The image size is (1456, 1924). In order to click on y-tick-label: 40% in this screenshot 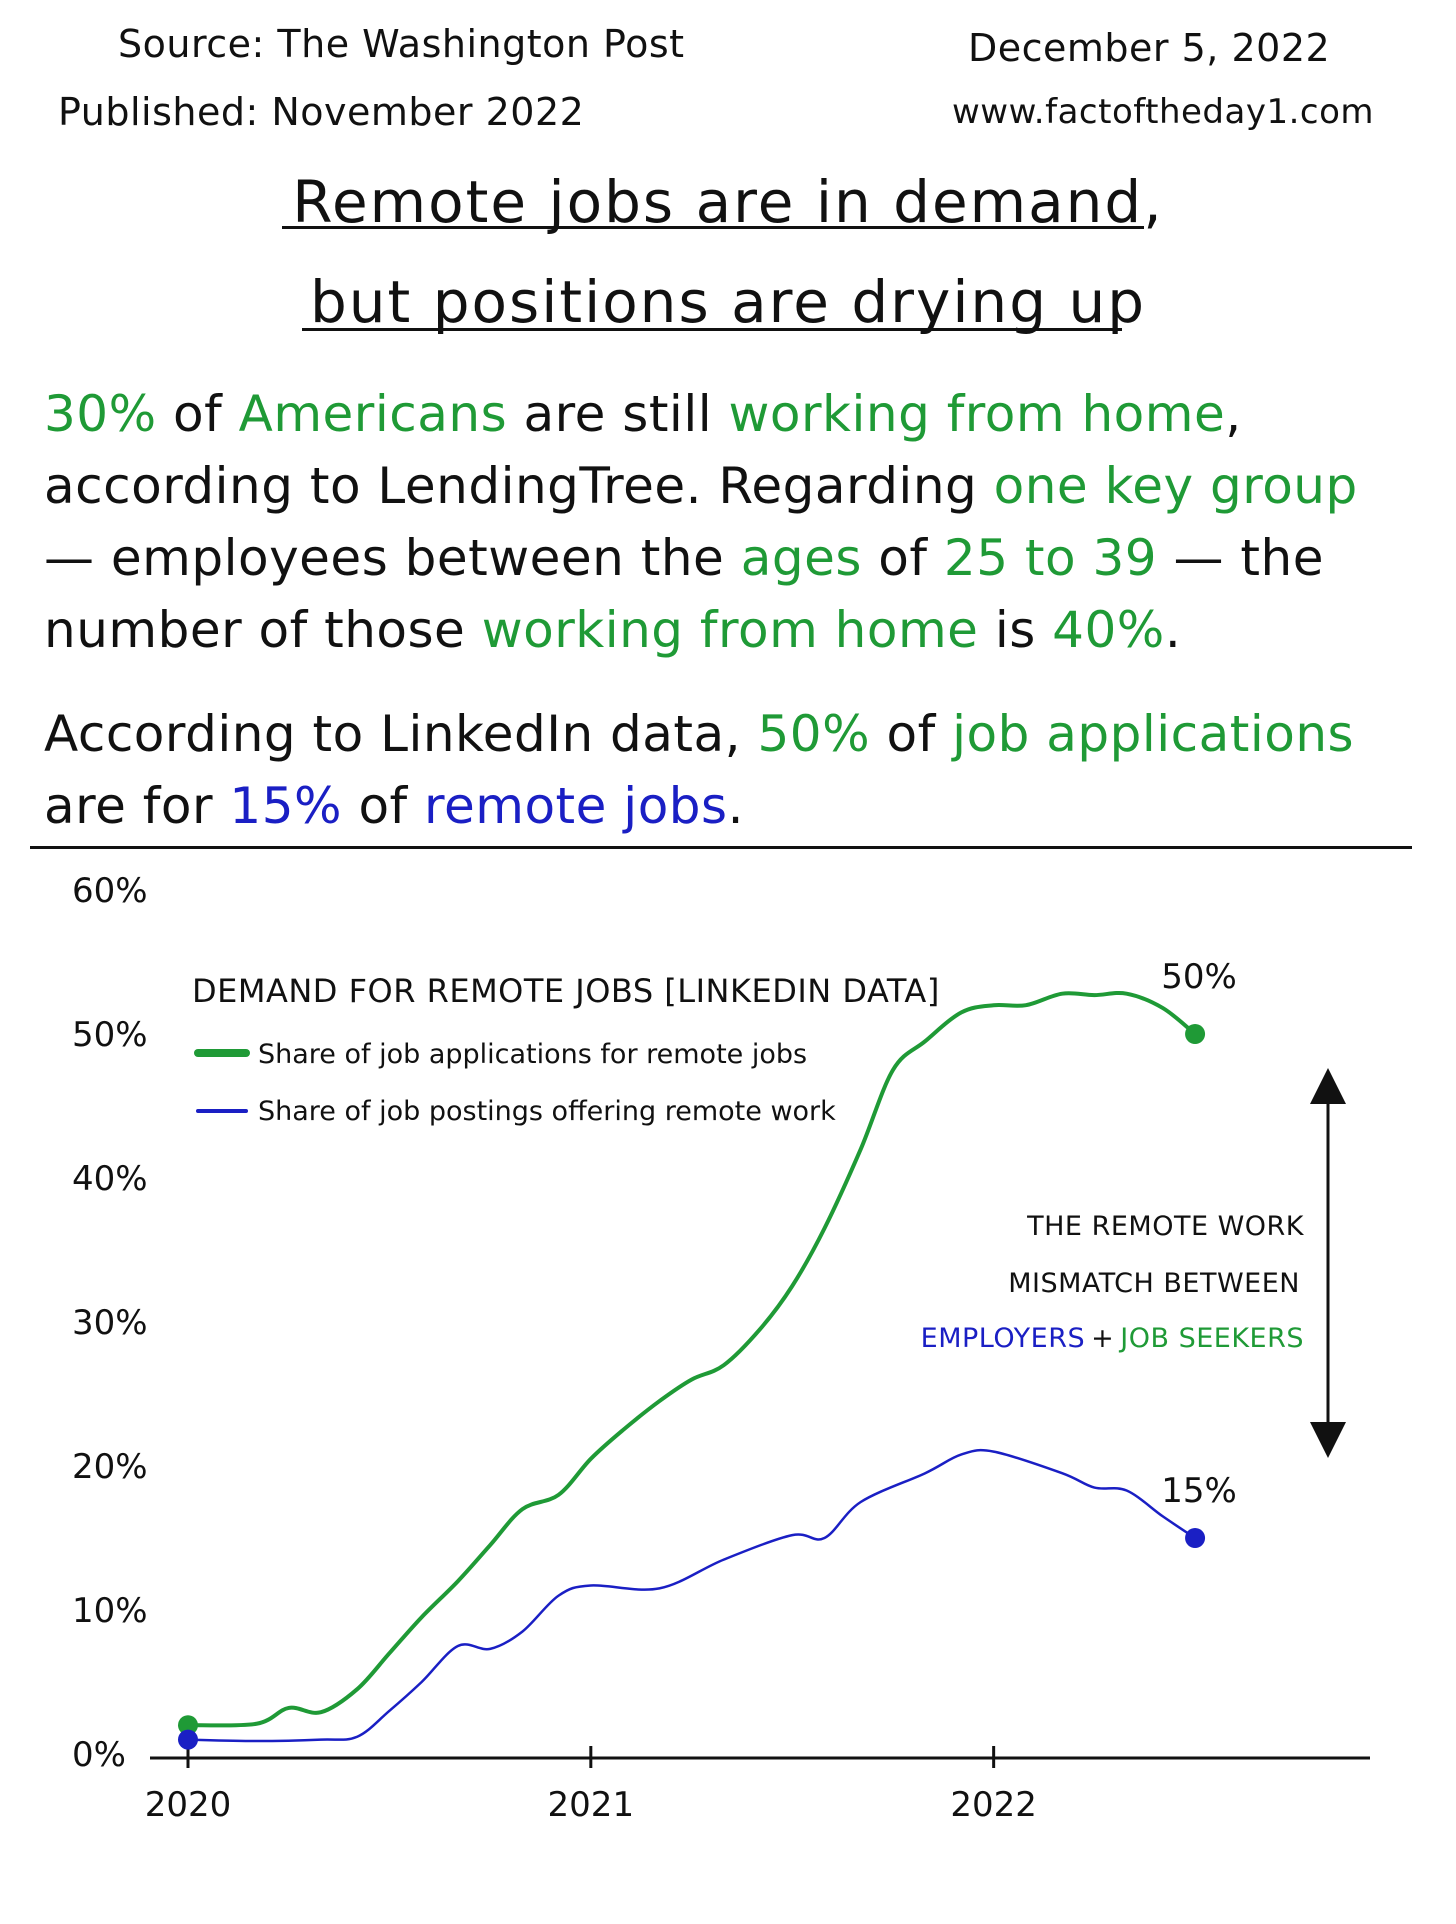, I will do `click(110, 1179)`.